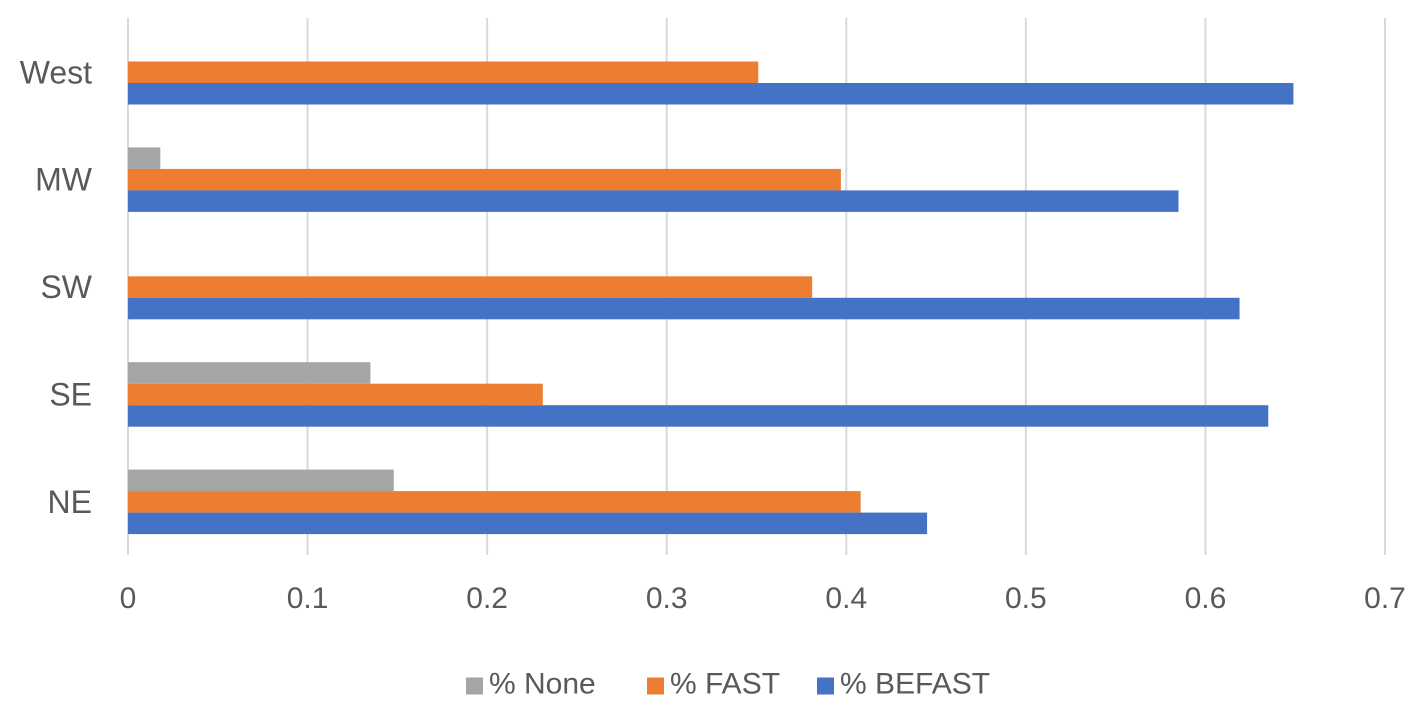 This screenshot has width=1418, height=711. I want to click on x-tick-label-5: 0.5, so click(1026, 598).